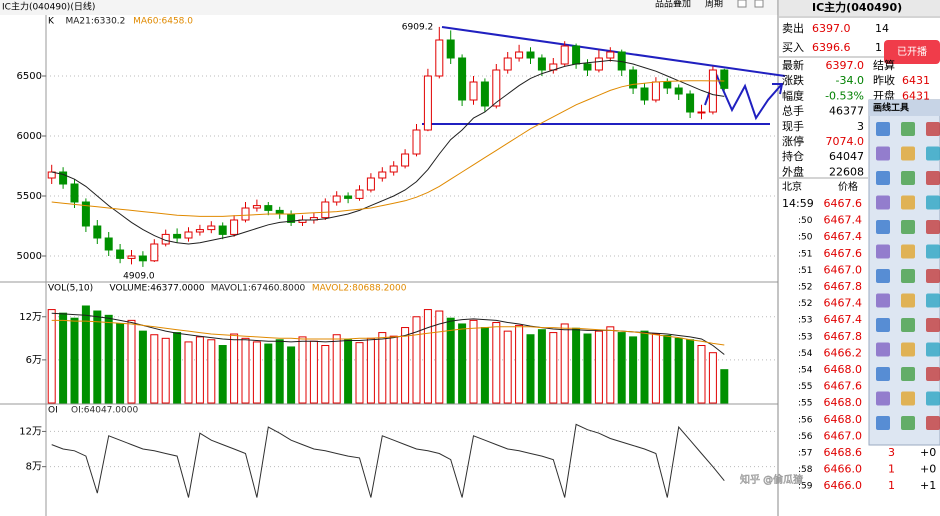 The width and height of the screenshot is (940, 516). I want to click on quote-label: 持仓, so click(793, 156).